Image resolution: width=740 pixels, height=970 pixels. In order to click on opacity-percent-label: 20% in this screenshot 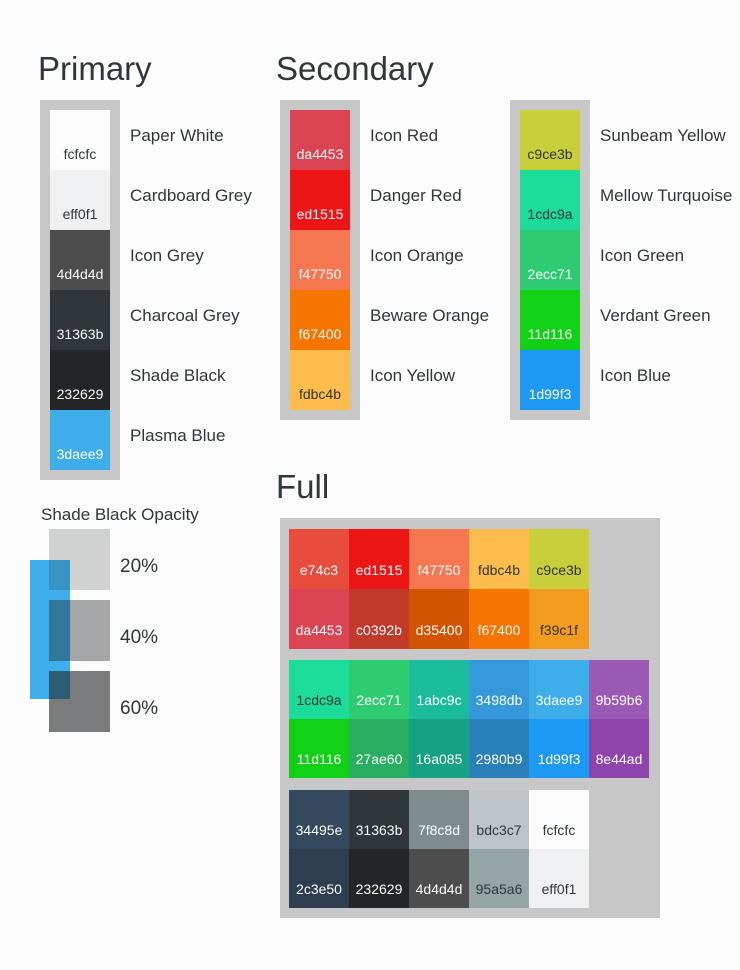, I will do `click(139, 566)`.